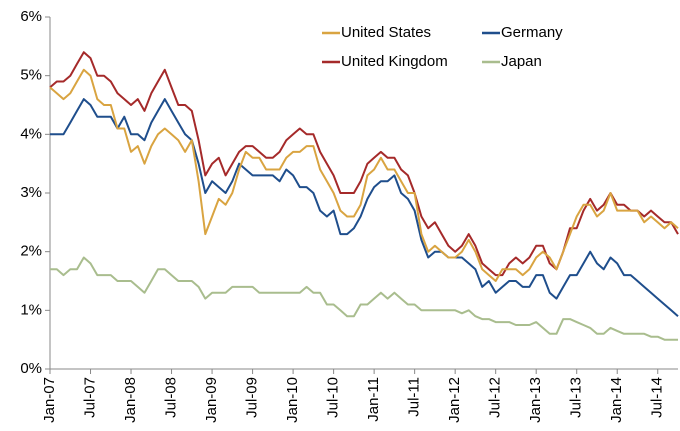 Image resolution: width=680 pixels, height=431 pixels. What do you see at coordinates (576, 397) in the screenshot?
I see `x-tick-label: Jul-13` at bounding box center [576, 397].